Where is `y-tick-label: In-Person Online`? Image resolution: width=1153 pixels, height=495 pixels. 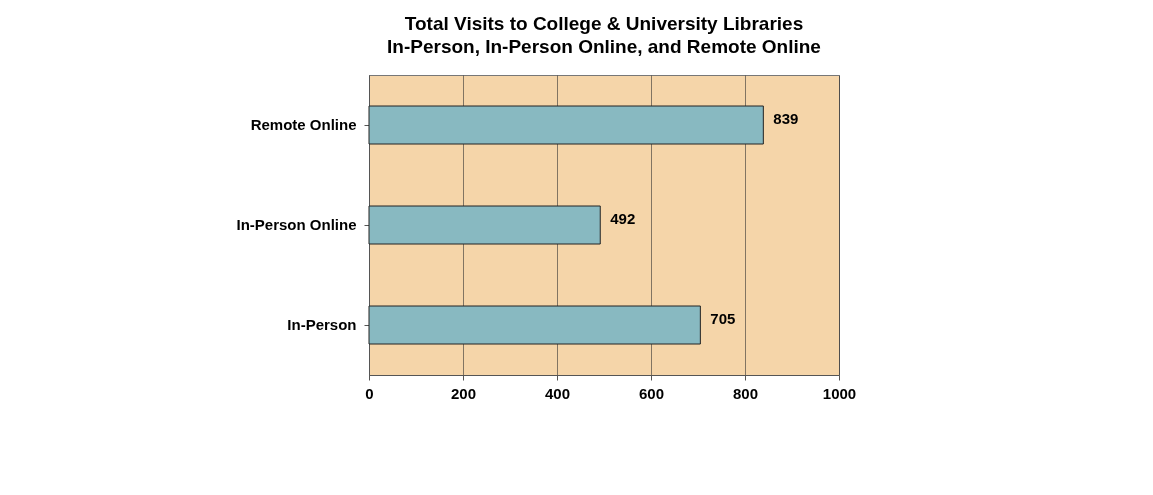
y-tick-label: In-Person Online is located at coordinates (296, 224).